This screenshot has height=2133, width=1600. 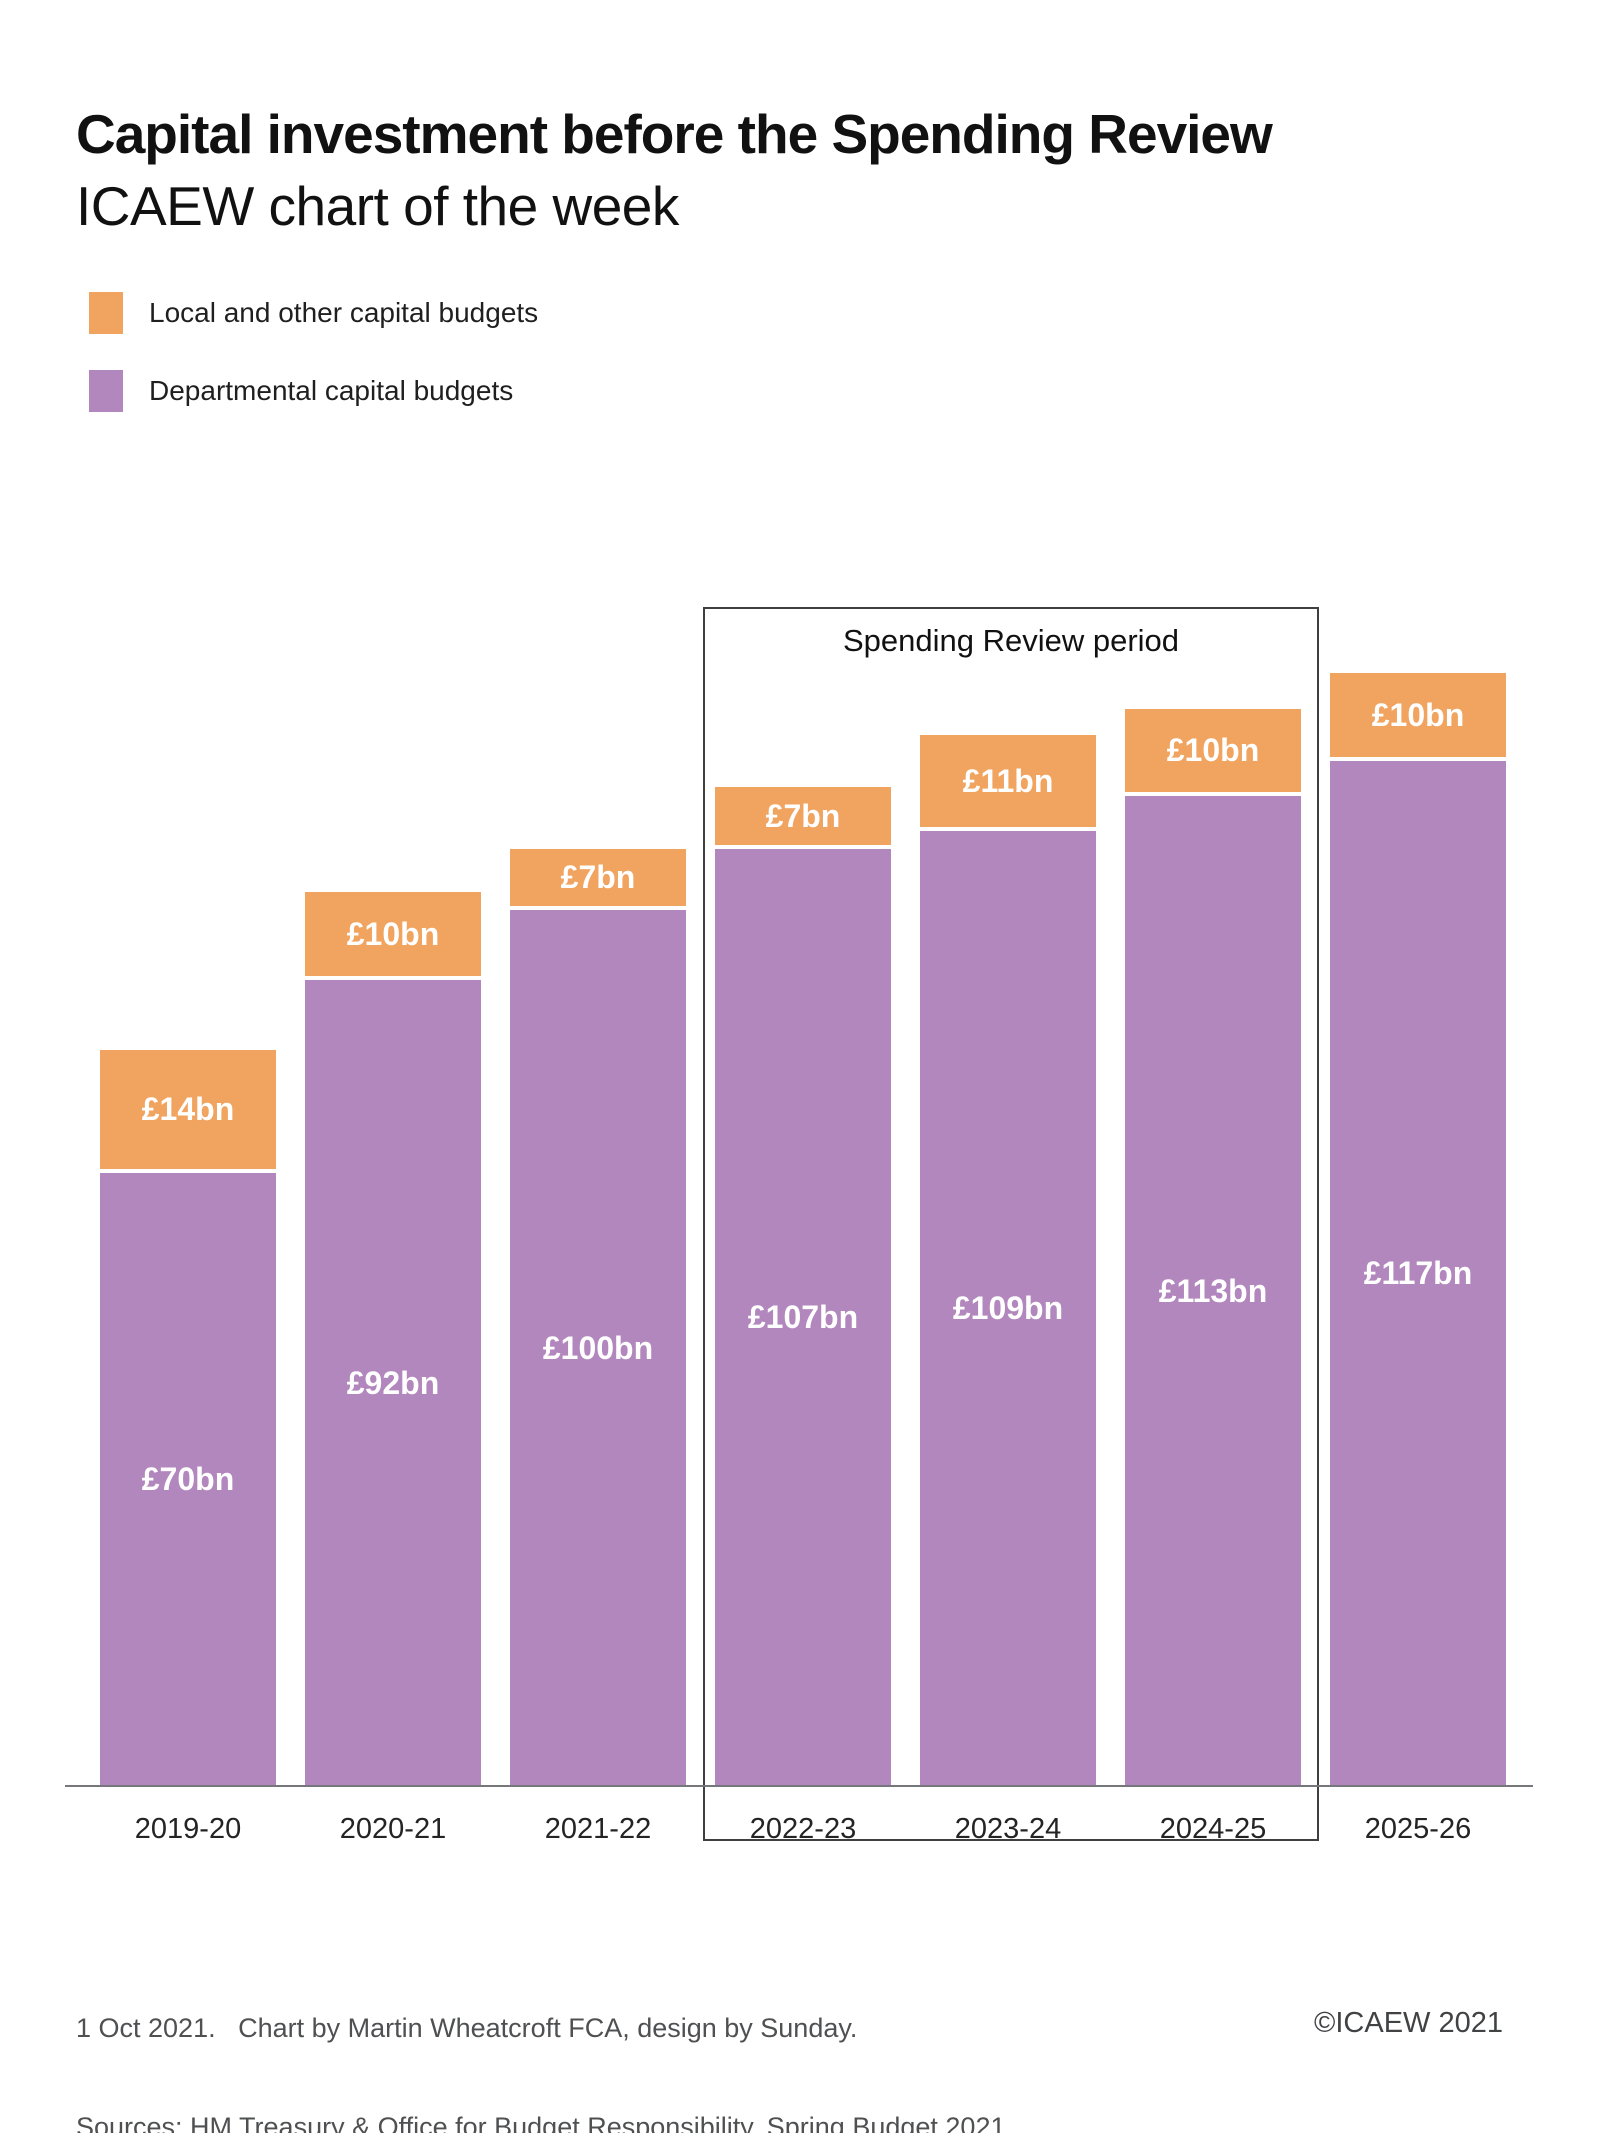 I want to click on bar-segment-local-2019-20: £14bn, so click(x=188, y=1109).